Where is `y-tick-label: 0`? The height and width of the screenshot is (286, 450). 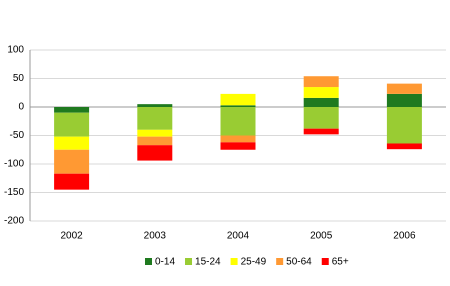
y-tick-label: 0 is located at coordinates (21, 107).